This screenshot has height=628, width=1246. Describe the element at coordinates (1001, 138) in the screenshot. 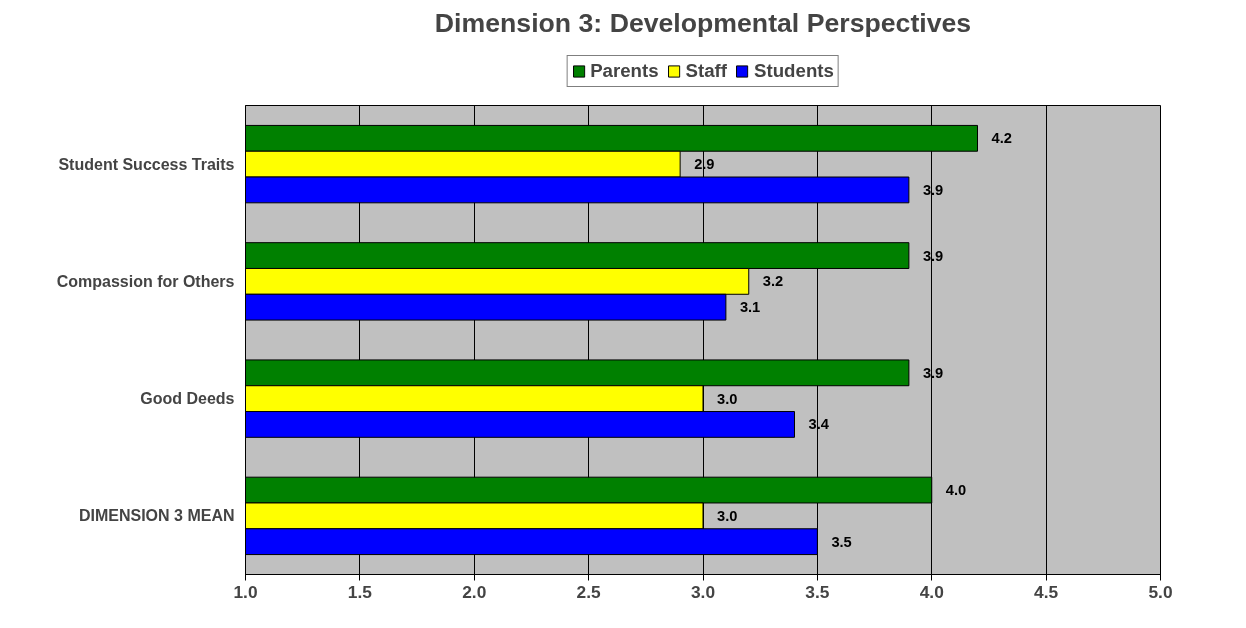

I see `data-label: 4.2` at that location.